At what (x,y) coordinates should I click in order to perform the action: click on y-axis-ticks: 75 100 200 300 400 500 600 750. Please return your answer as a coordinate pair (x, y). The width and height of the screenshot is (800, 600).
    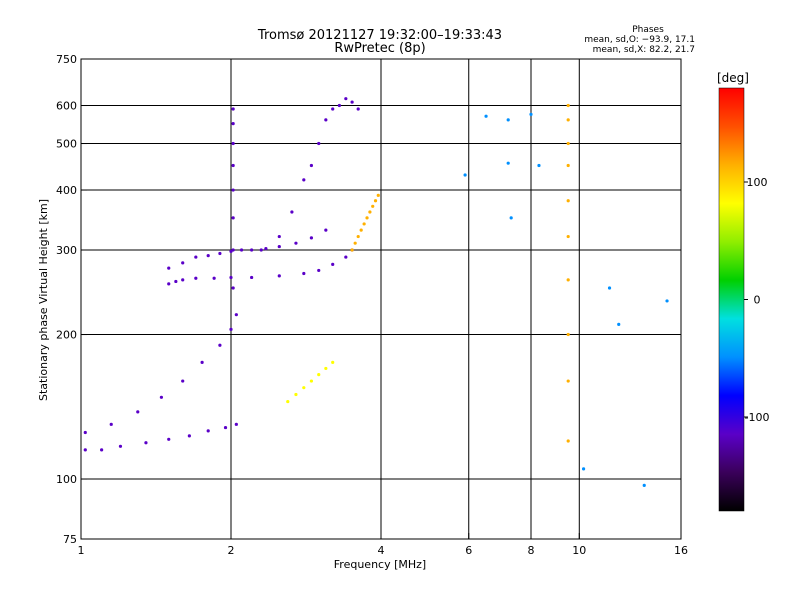
    Looking at the image, I should click on (71, 299).